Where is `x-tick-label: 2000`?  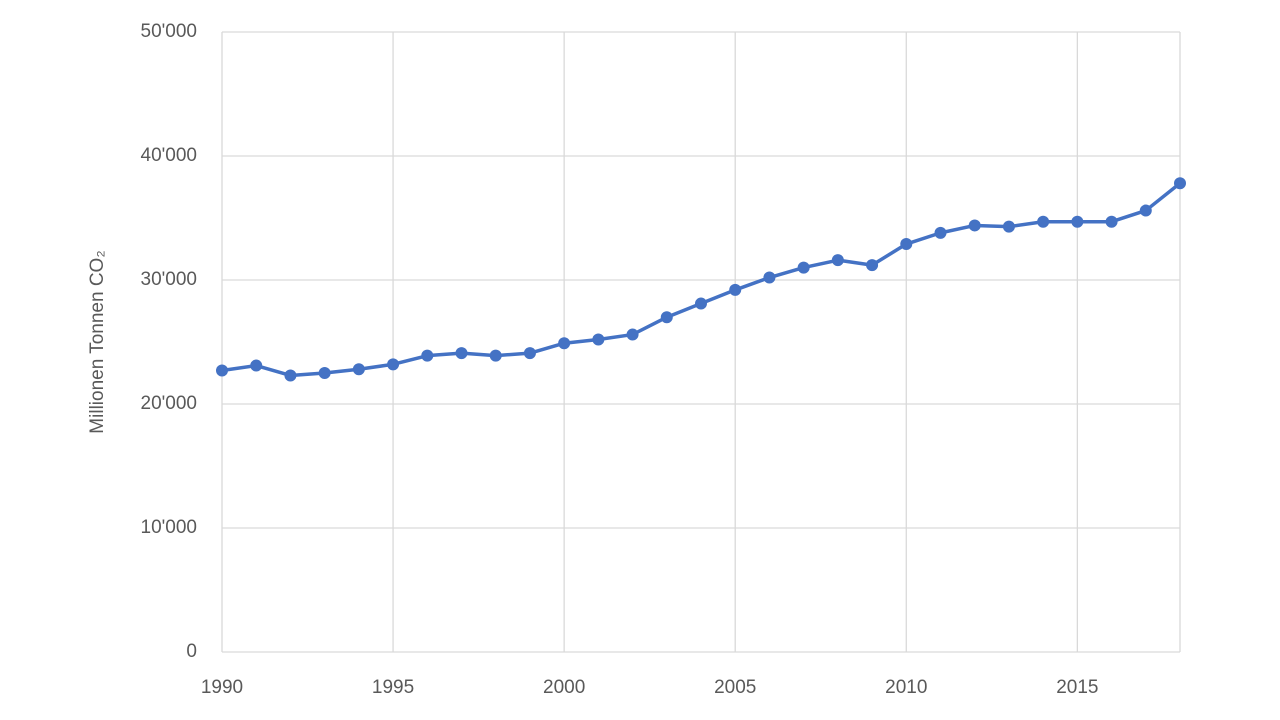
x-tick-label: 2000 is located at coordinates (564, 687).